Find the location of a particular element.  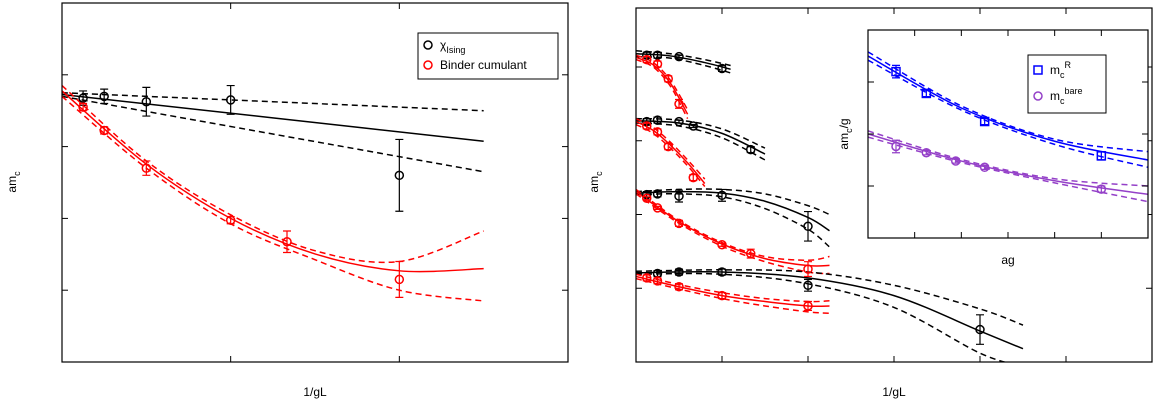

legend-label: mcbare is located at coordinates (1066, 96).